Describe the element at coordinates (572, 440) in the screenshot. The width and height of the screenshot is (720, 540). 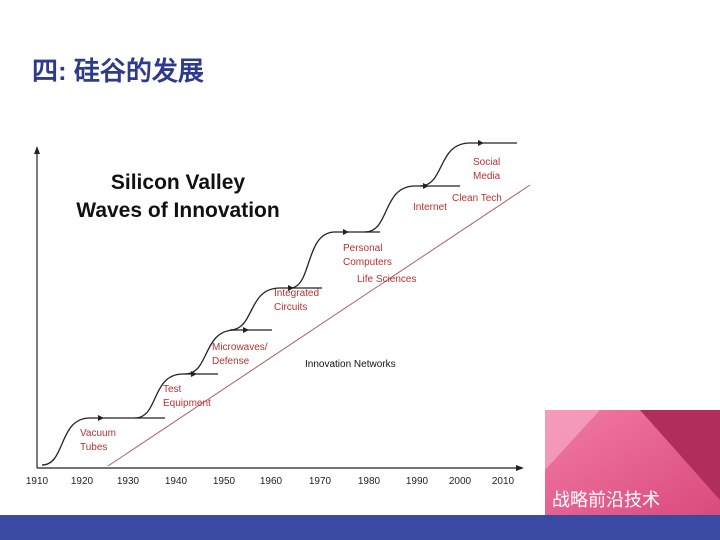
I see `light-triangle` at that location.